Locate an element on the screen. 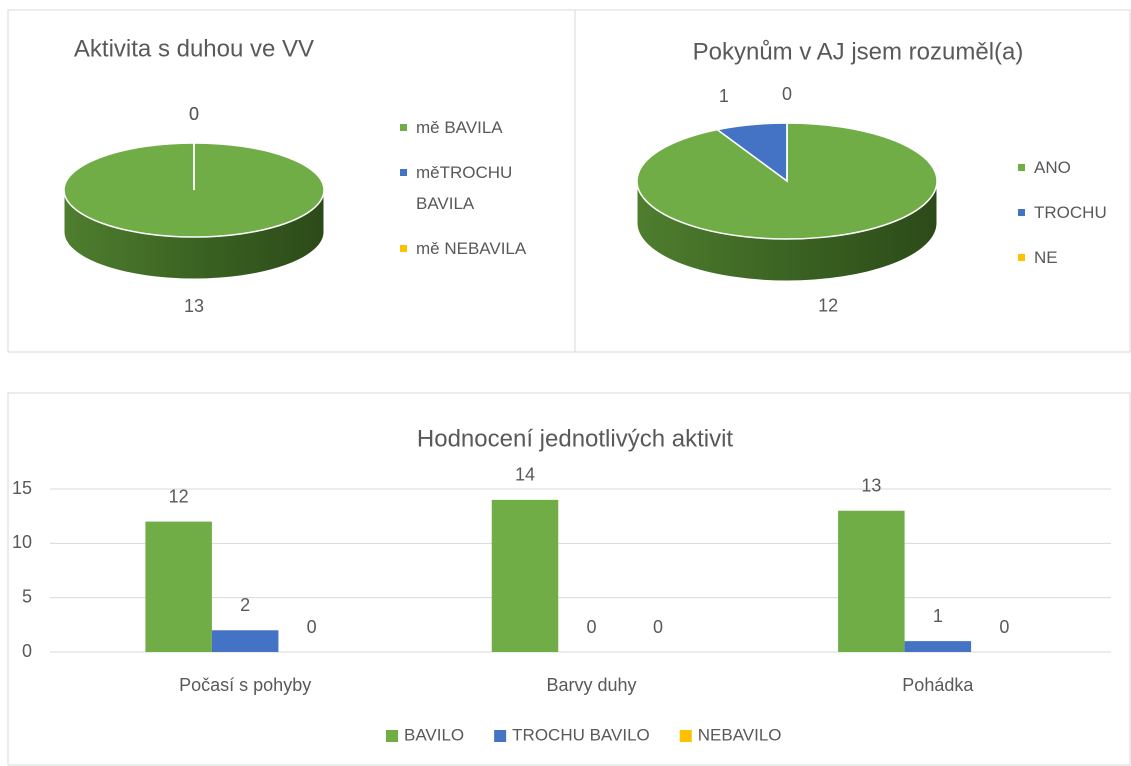 The width and height of the screenshot is (1131, 766). legend-item: TROCHU is located at coordinates (1074, 212).